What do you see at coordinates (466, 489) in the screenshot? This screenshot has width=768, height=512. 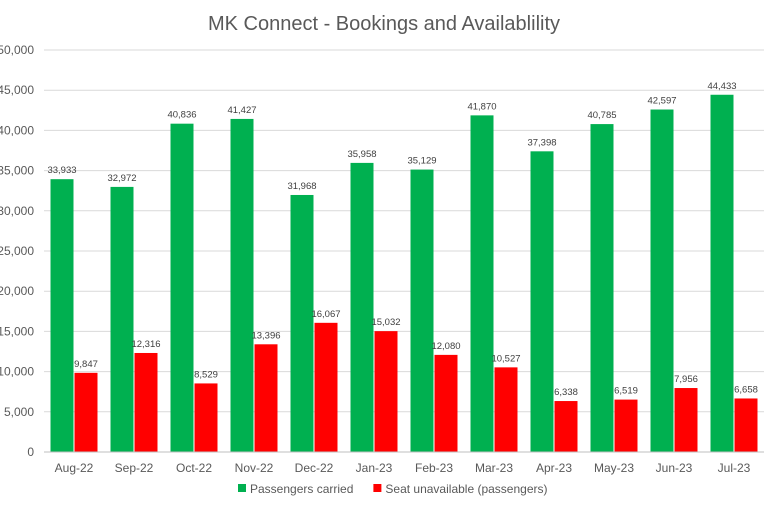 I see `legend-entry: Seat unavailable (passengers)` at bounding box center [466, 489].